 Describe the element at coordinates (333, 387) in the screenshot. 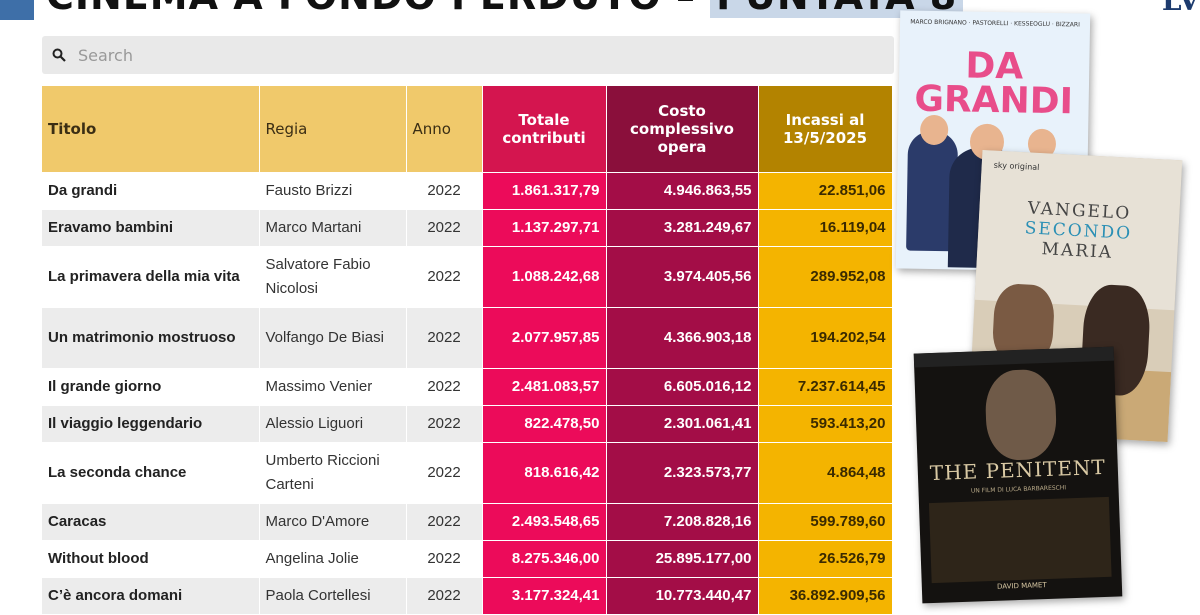

I see `cell-regia: Massimo Venier` at that location.